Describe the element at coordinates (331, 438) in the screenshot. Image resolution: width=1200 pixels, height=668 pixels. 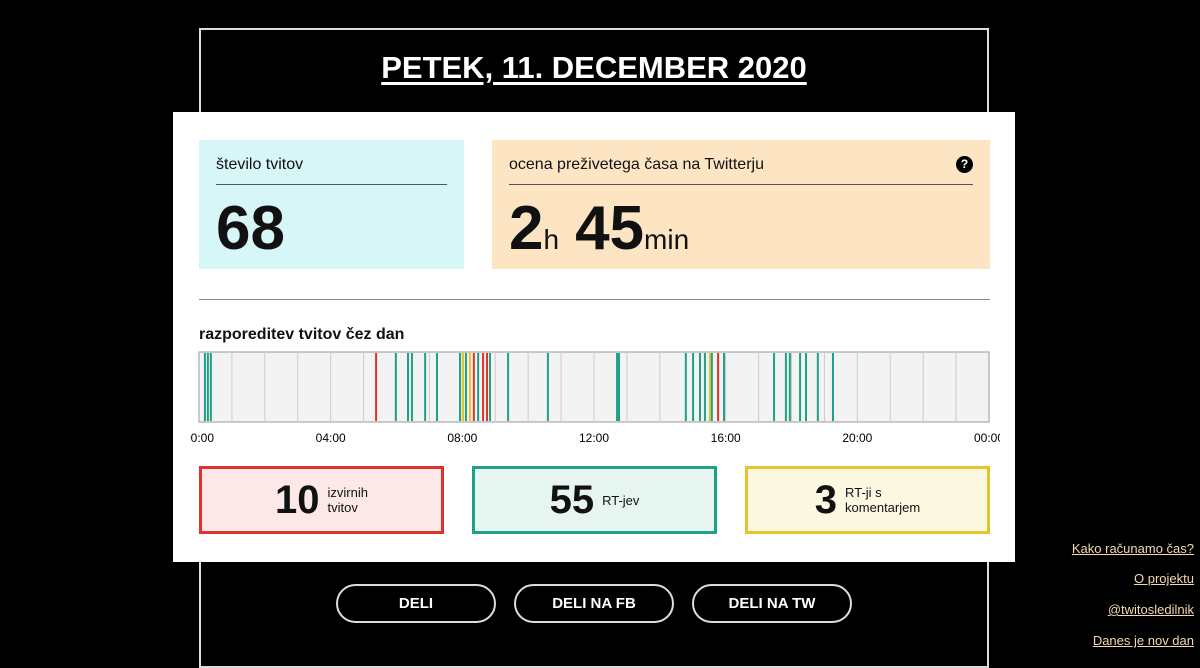
I see `x-tick-label: 04:00` at that location.